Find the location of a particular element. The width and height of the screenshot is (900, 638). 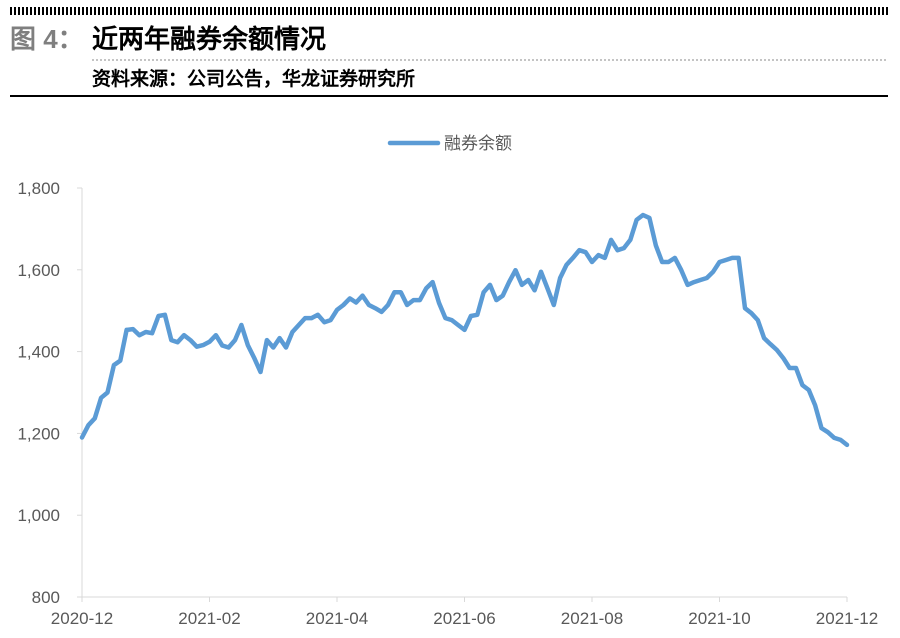

x-tick-label: 2021-04 is located at coordinates (337, 618).